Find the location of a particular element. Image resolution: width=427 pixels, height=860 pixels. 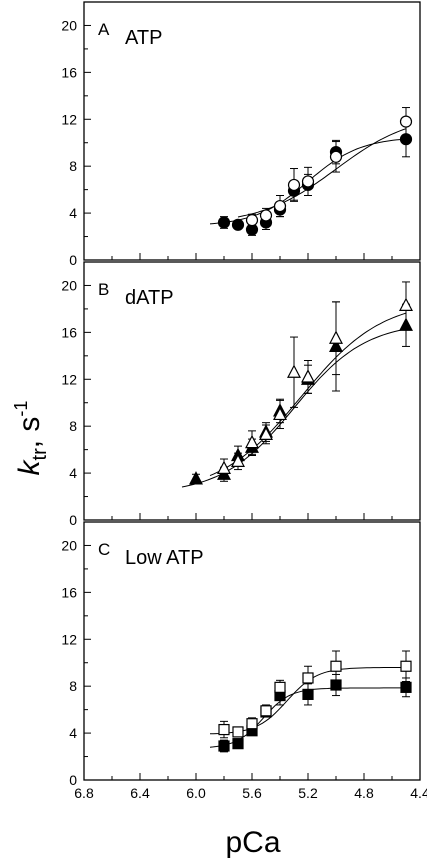

panel-title: dATP is located at coordinates (149, 298).